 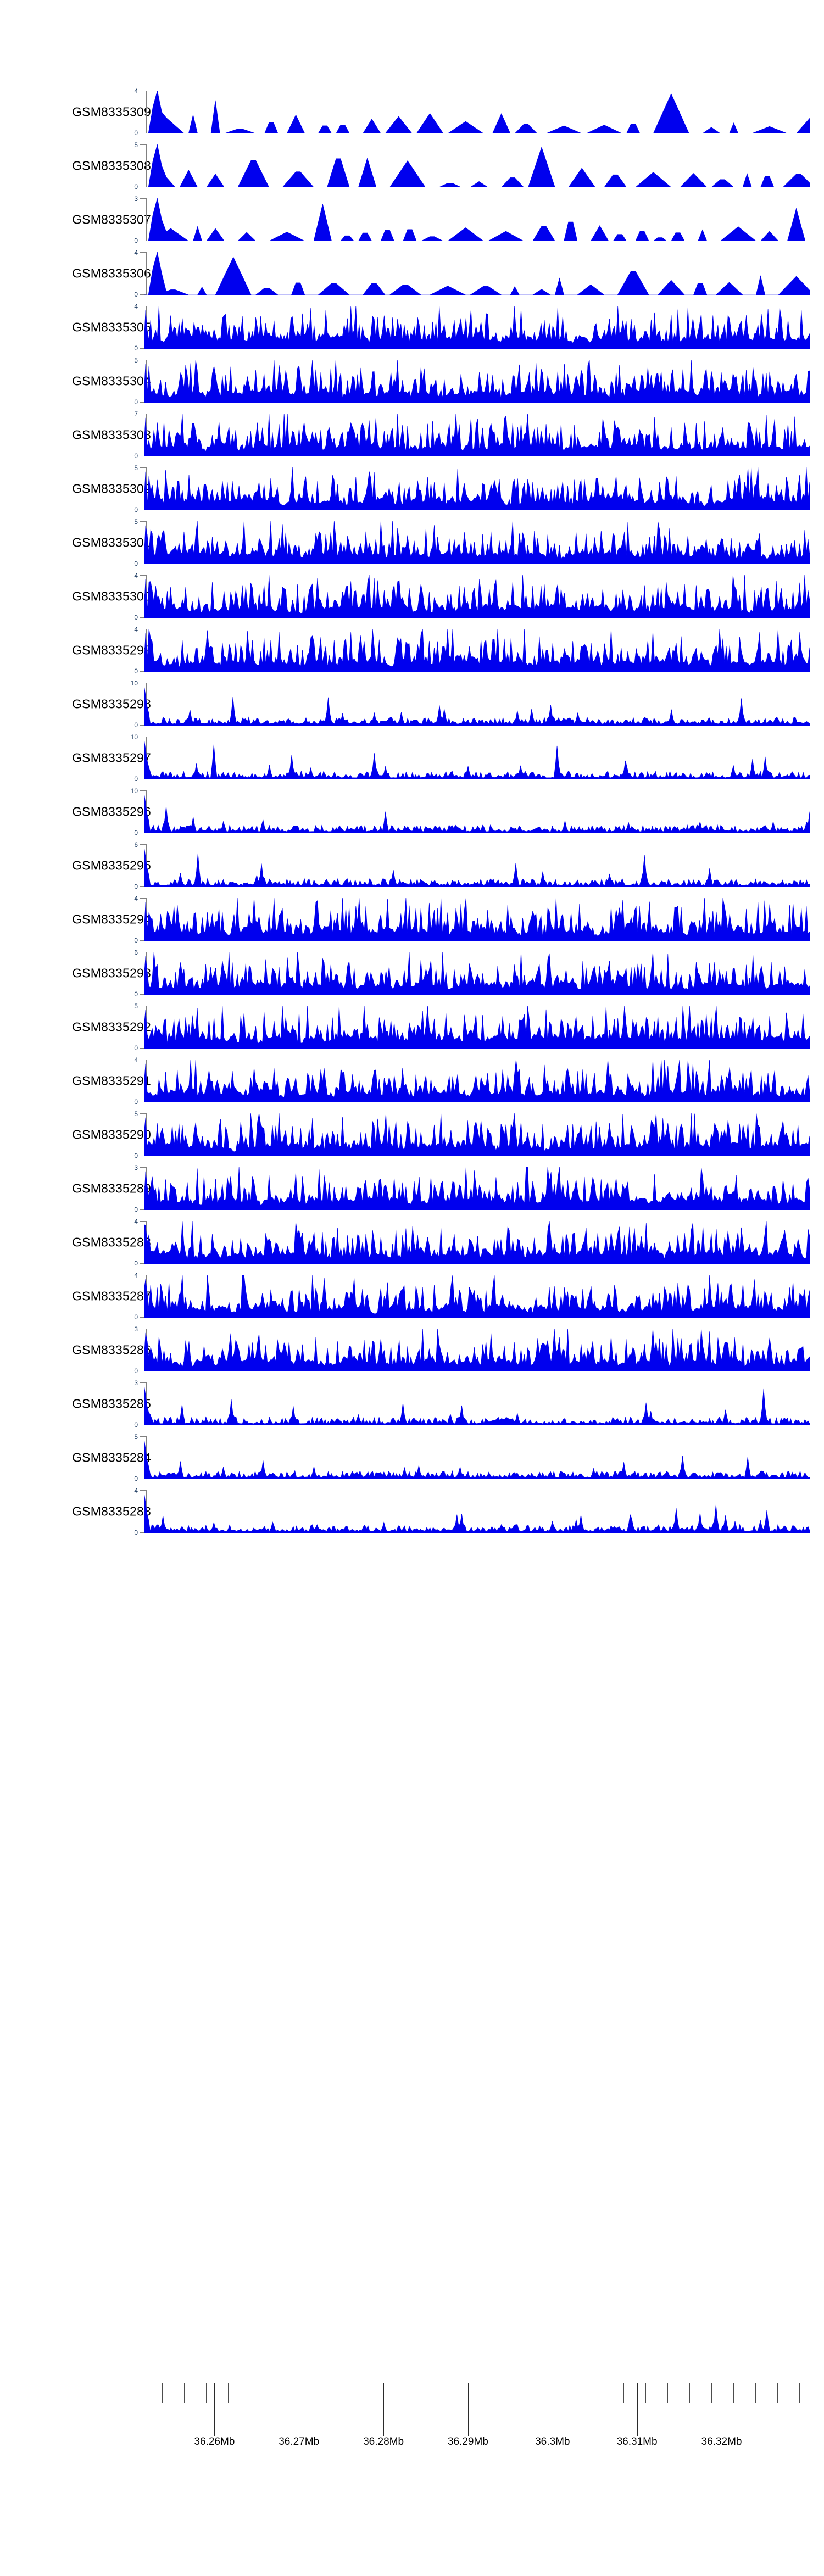 I want to click on coverage-track: GSM8335305 4 0, so click(x=412, y=327).